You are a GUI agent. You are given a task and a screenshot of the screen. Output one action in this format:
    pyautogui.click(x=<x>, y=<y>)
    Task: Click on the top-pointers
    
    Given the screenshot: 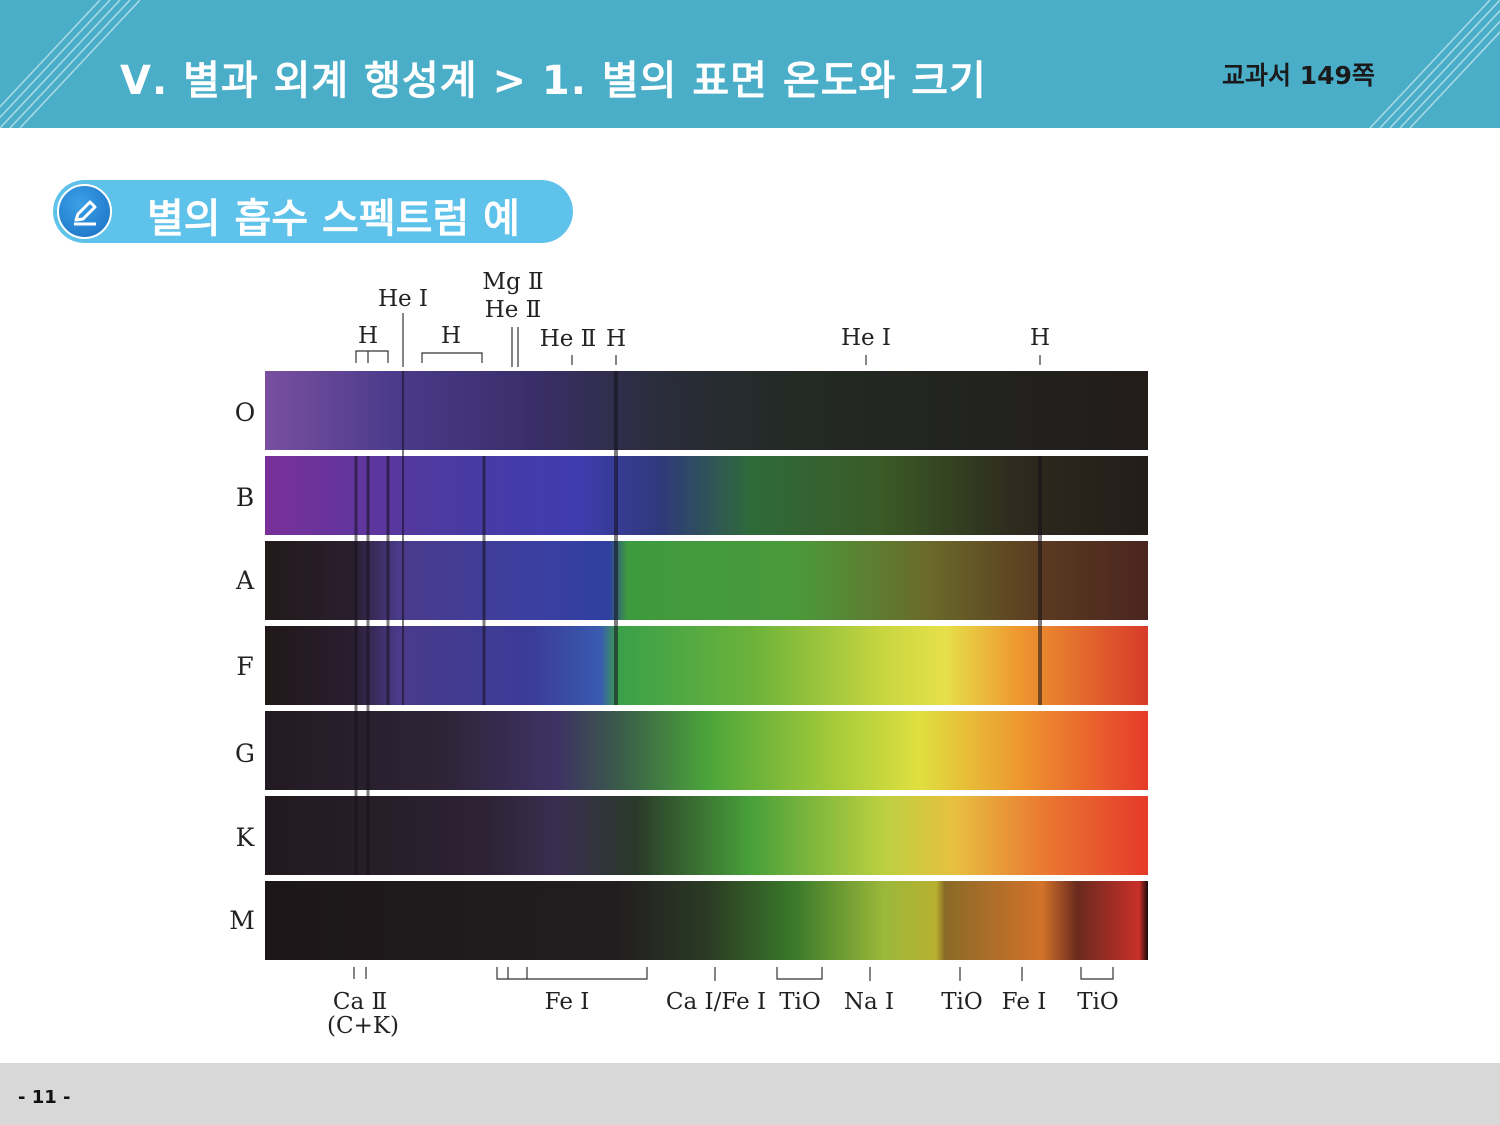 What is the action you would take?
    pyautogui.click(x=698, y=340)
    